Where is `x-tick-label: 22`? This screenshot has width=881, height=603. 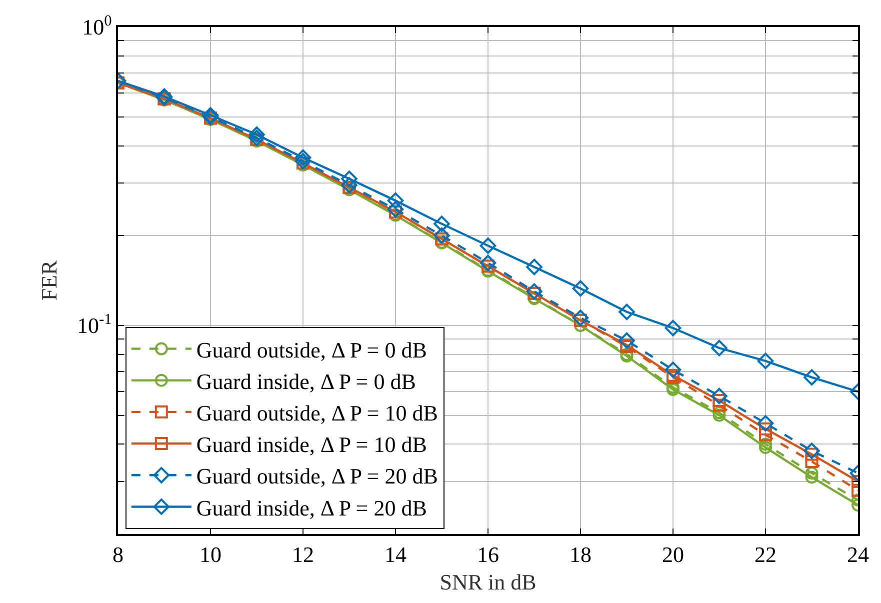
x-tick-label: 22 is located at coordinates (765, 555).